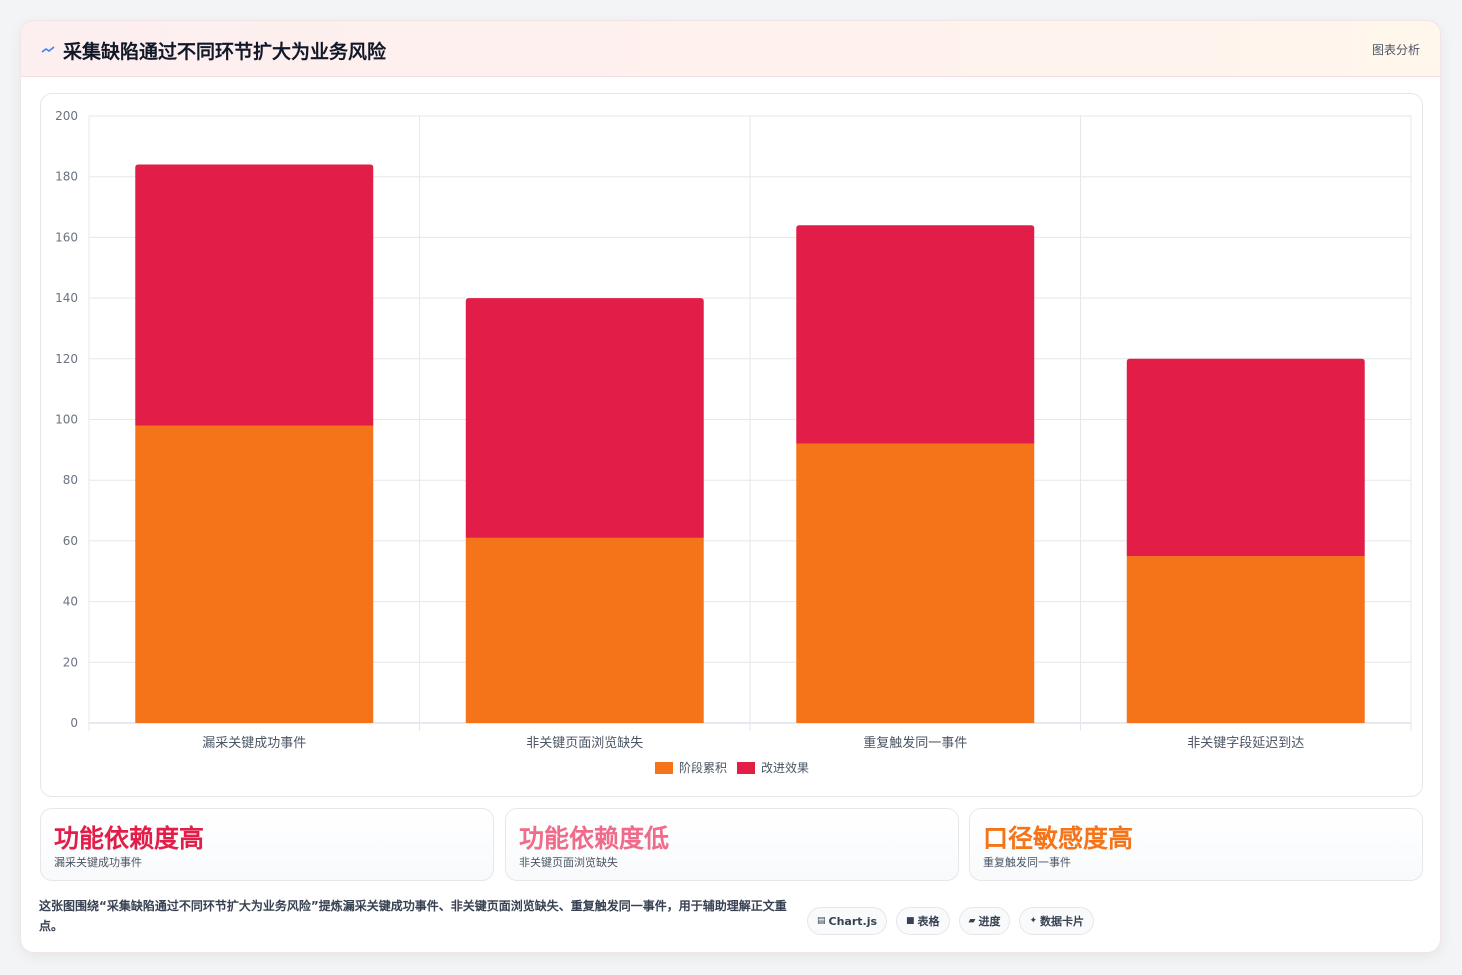 This screenshot has width=1462, height=975. What do you see at coordinates (66, 298) in the screenshot?
I see `y-tick-label: 140` at bounding box center [66, 298].